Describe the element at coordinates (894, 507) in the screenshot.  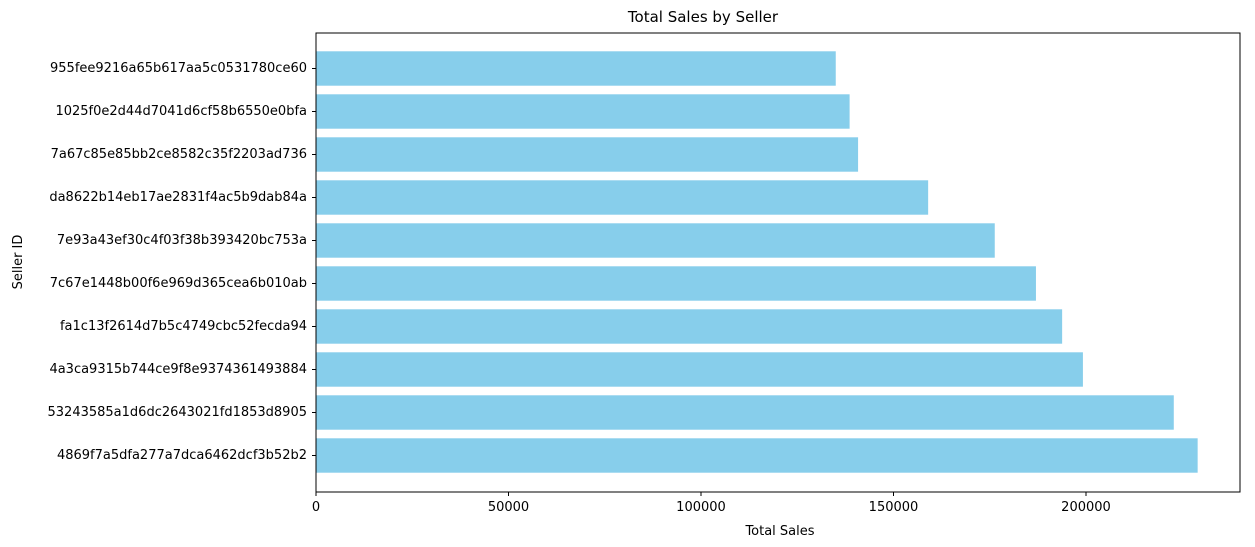
I see `x-tick-label-3: 150000` at that location.